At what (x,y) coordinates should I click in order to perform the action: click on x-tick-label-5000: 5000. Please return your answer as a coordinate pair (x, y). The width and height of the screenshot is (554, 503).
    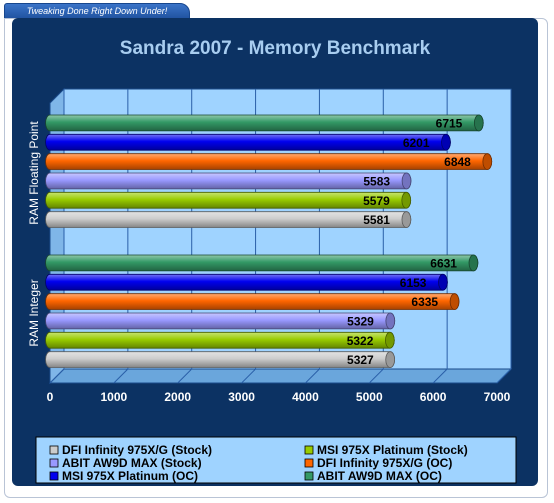
    Looking at the image, I should click on (369, 397).